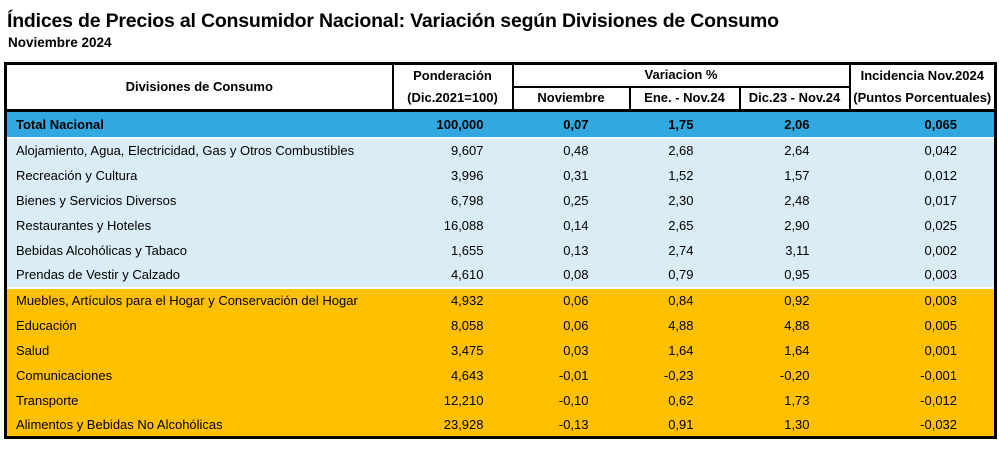 The height and width of the screenshot is (473, 999). What do you see at coordinates (684, 425) in the screenshot?
I see `cell-variacion-ene-nov24: 0,91` at bounding box center [684, 425].